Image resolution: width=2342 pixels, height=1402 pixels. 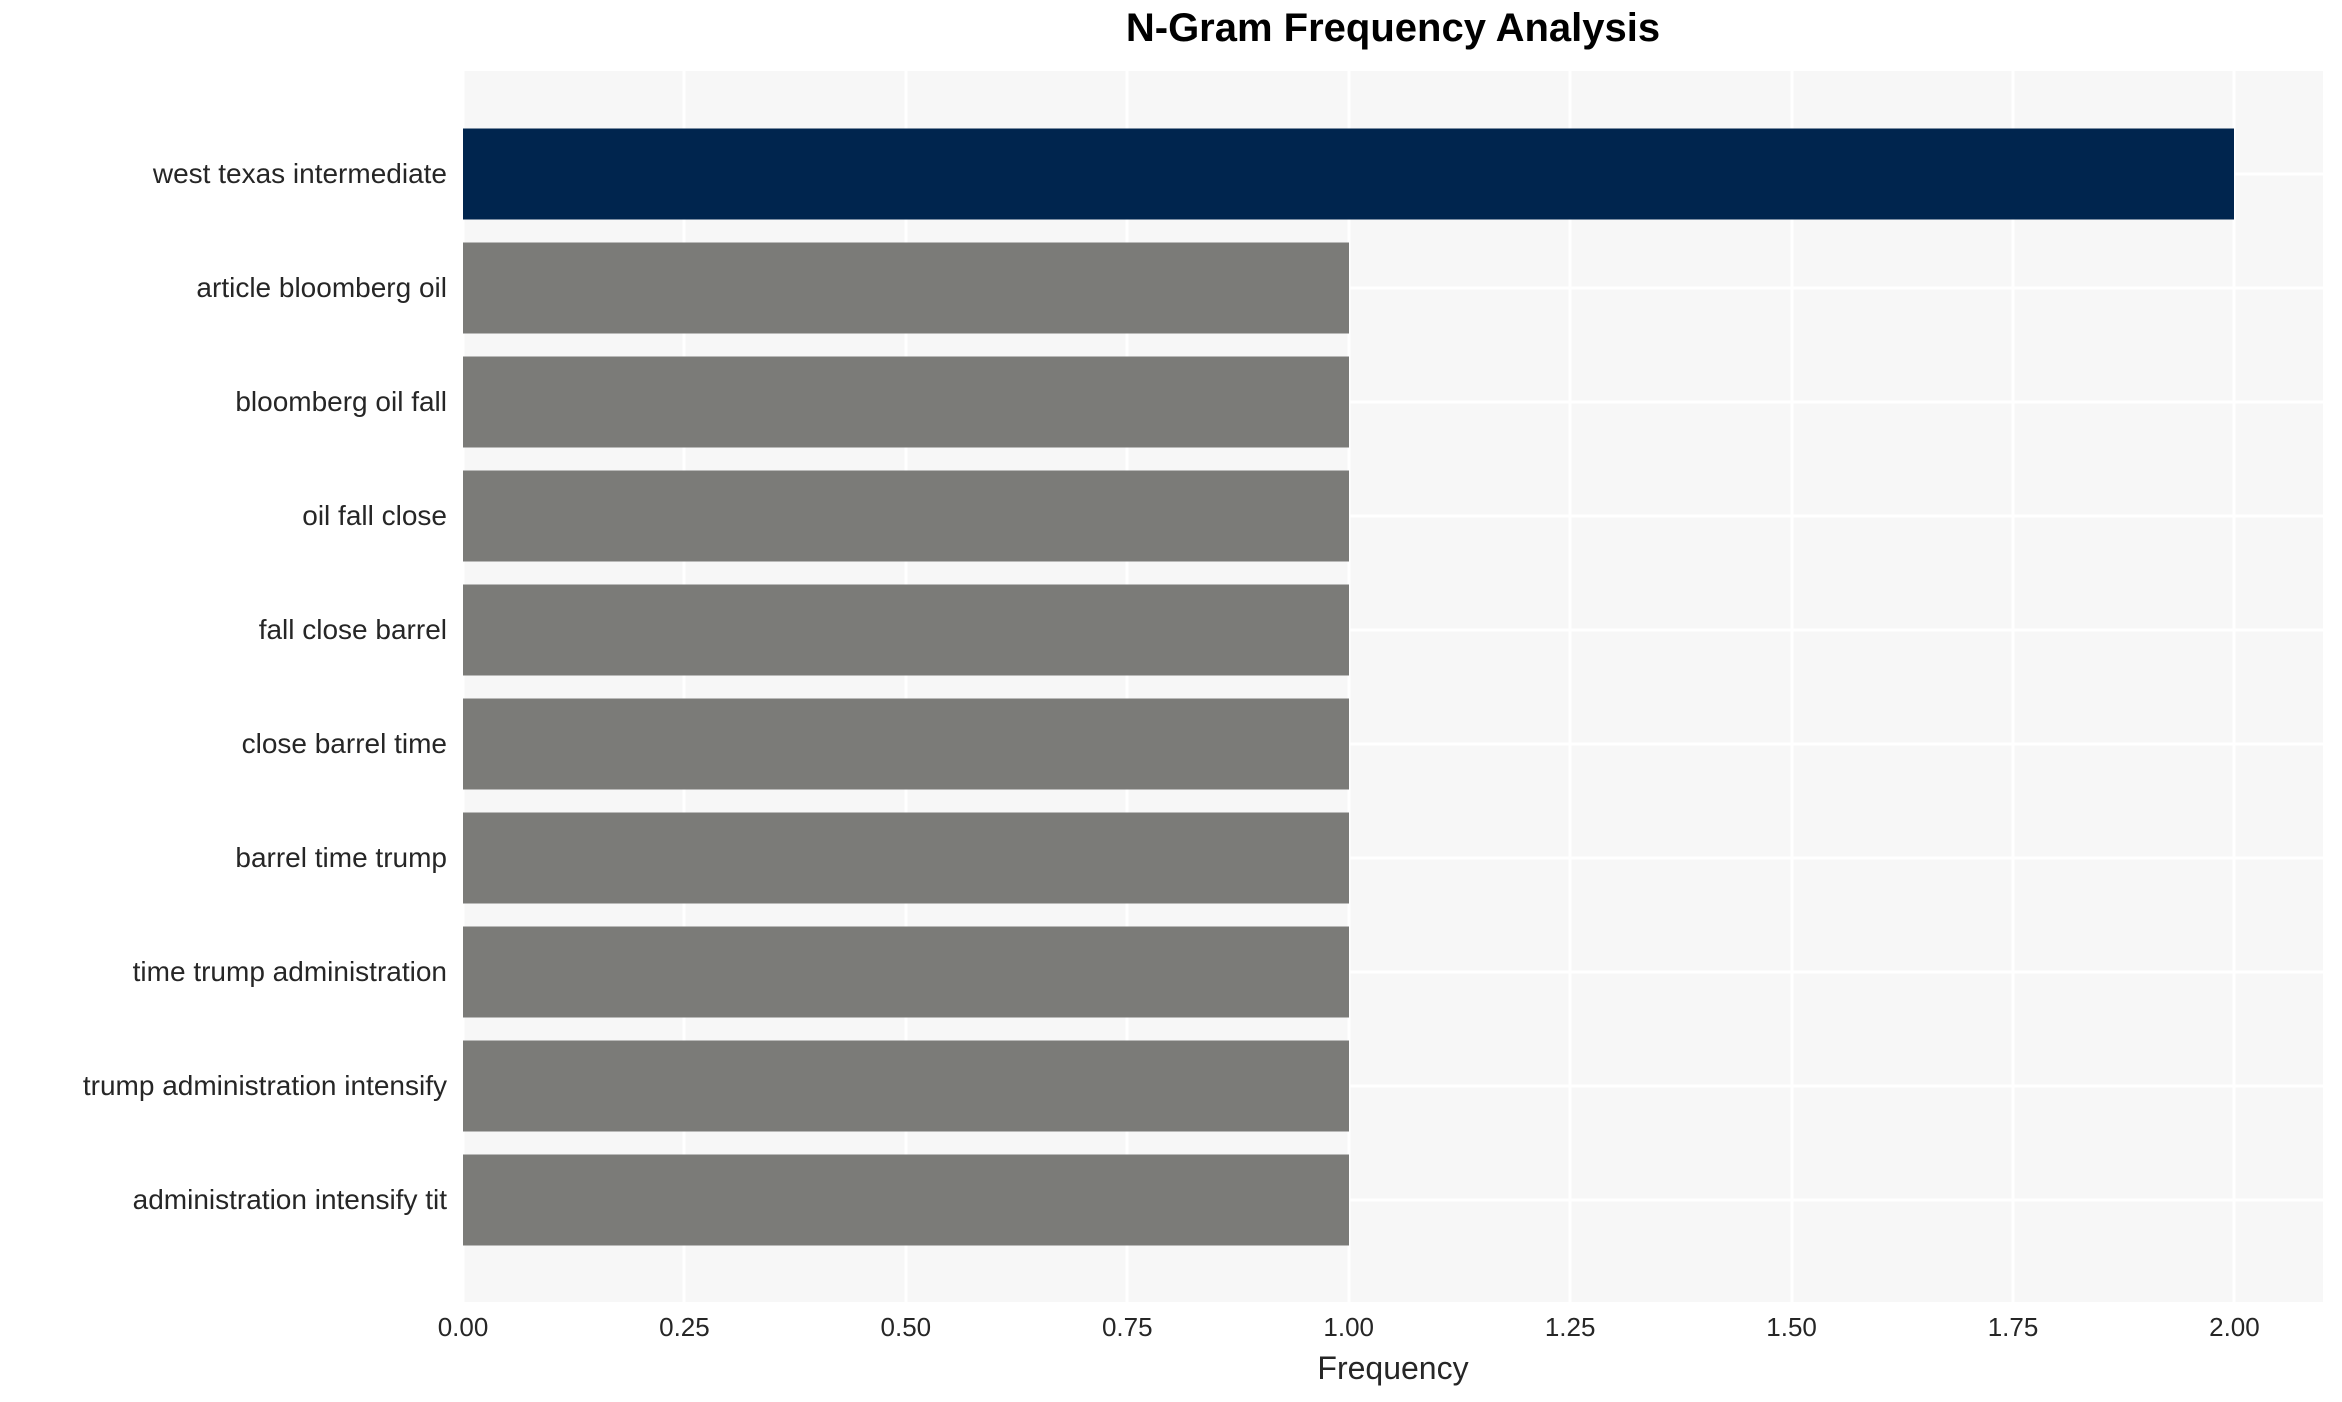 What do you see at coordinates (264, 1085) in the screenshot?
I see `category-label: trump administration intensify` at bounding box center [264, 1085].